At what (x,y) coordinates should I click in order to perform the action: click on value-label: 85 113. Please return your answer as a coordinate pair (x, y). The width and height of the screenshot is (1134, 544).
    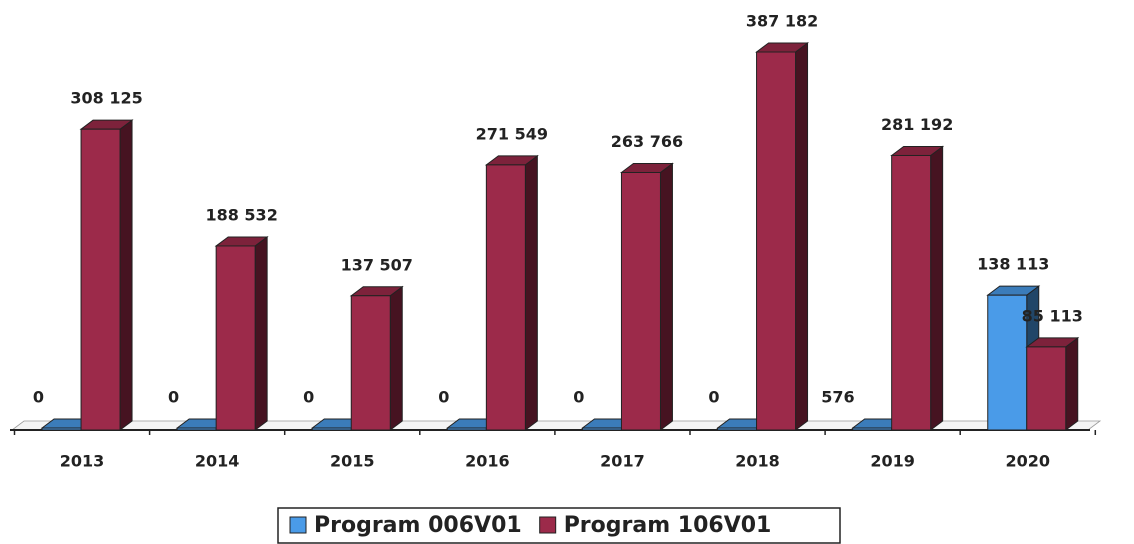
    Looking at the image, I should click on (1052, 315).